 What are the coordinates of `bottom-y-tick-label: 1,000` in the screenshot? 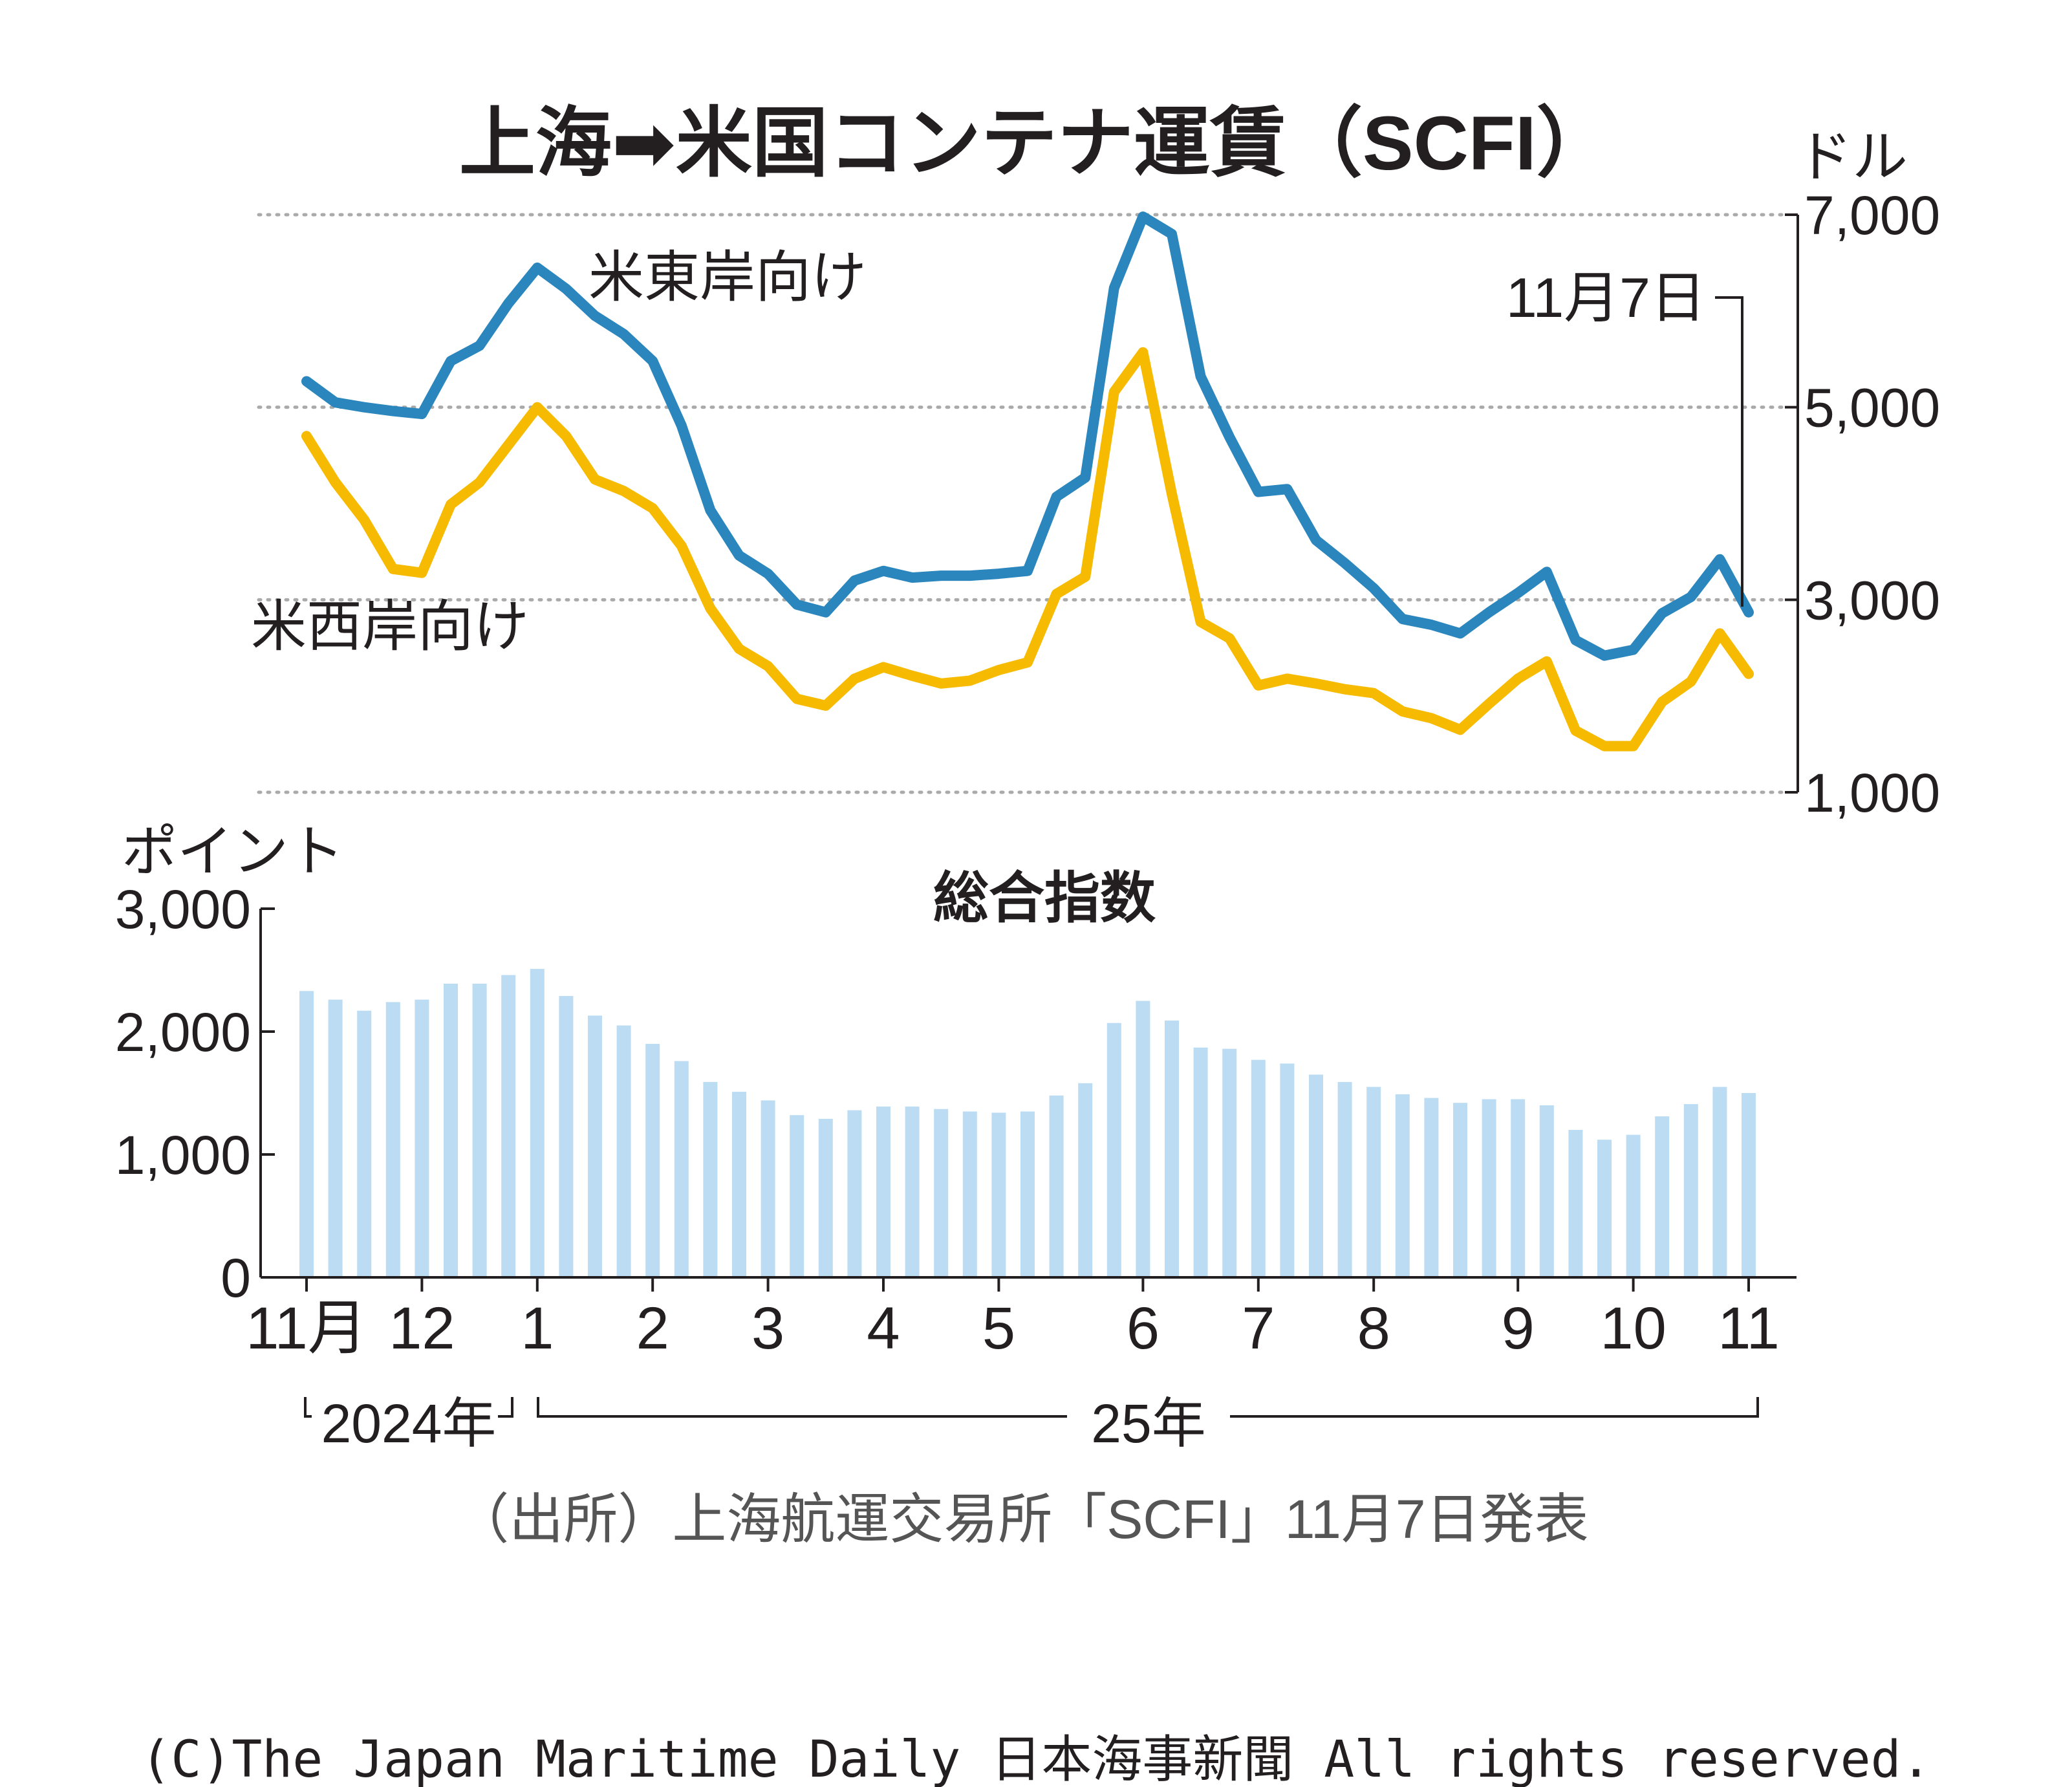 It's located at (183, 1155).